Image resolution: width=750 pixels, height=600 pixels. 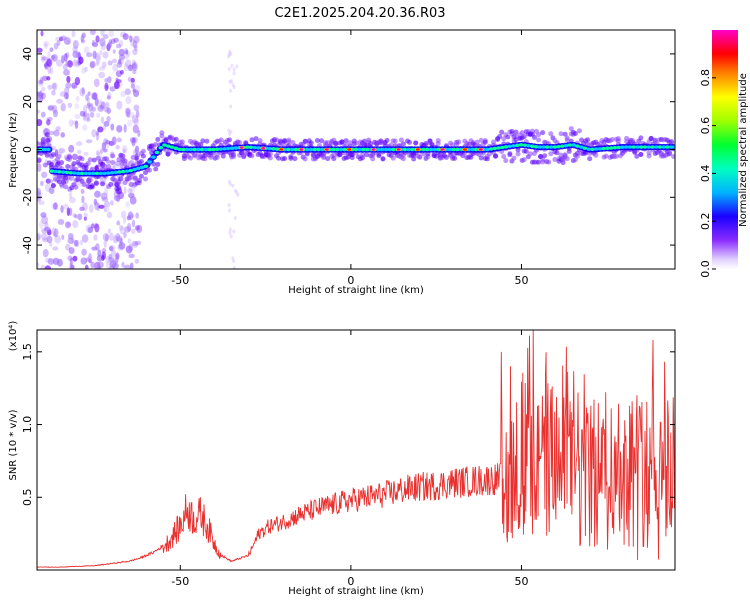 What do you see at coordinates (705, 221) in the screenshot?
I see `colorbar-tick-label: 0.2` at bounding box center [705, 221].